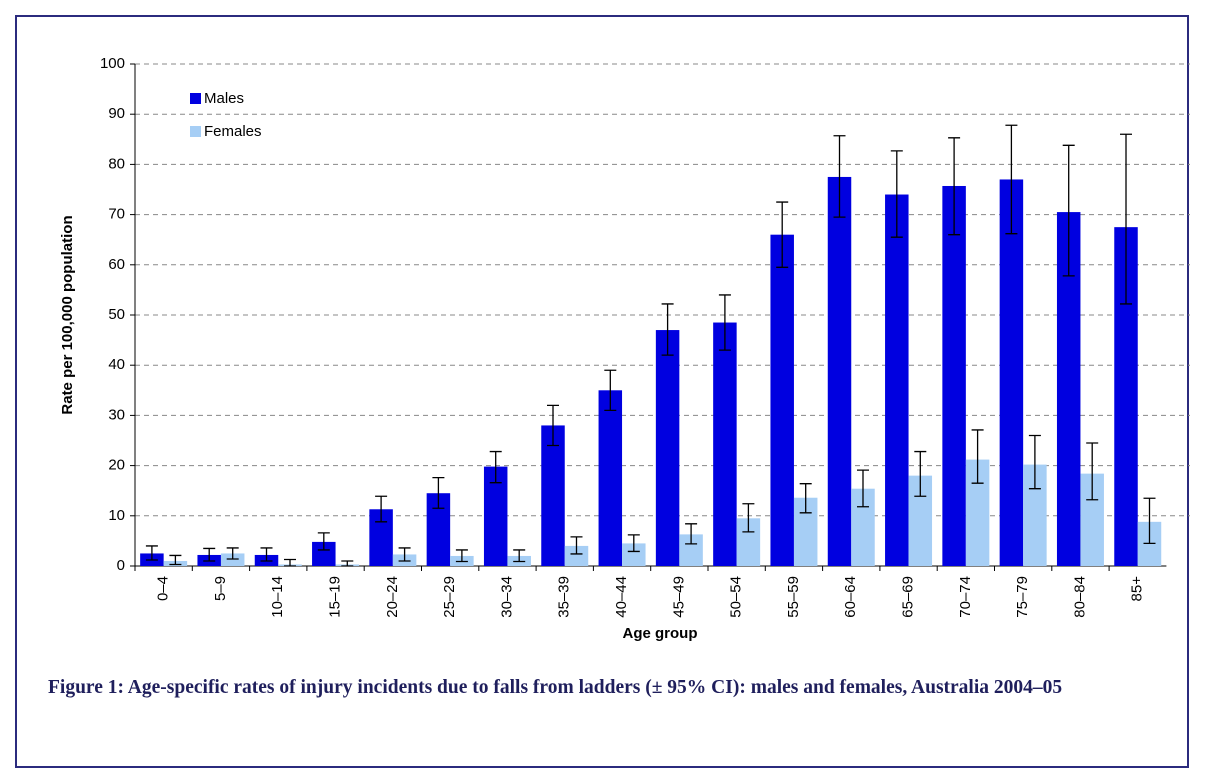  Describe the element at coordinates (121, 565) in the screenshot. I see `y-tick-label: 0` at that location.